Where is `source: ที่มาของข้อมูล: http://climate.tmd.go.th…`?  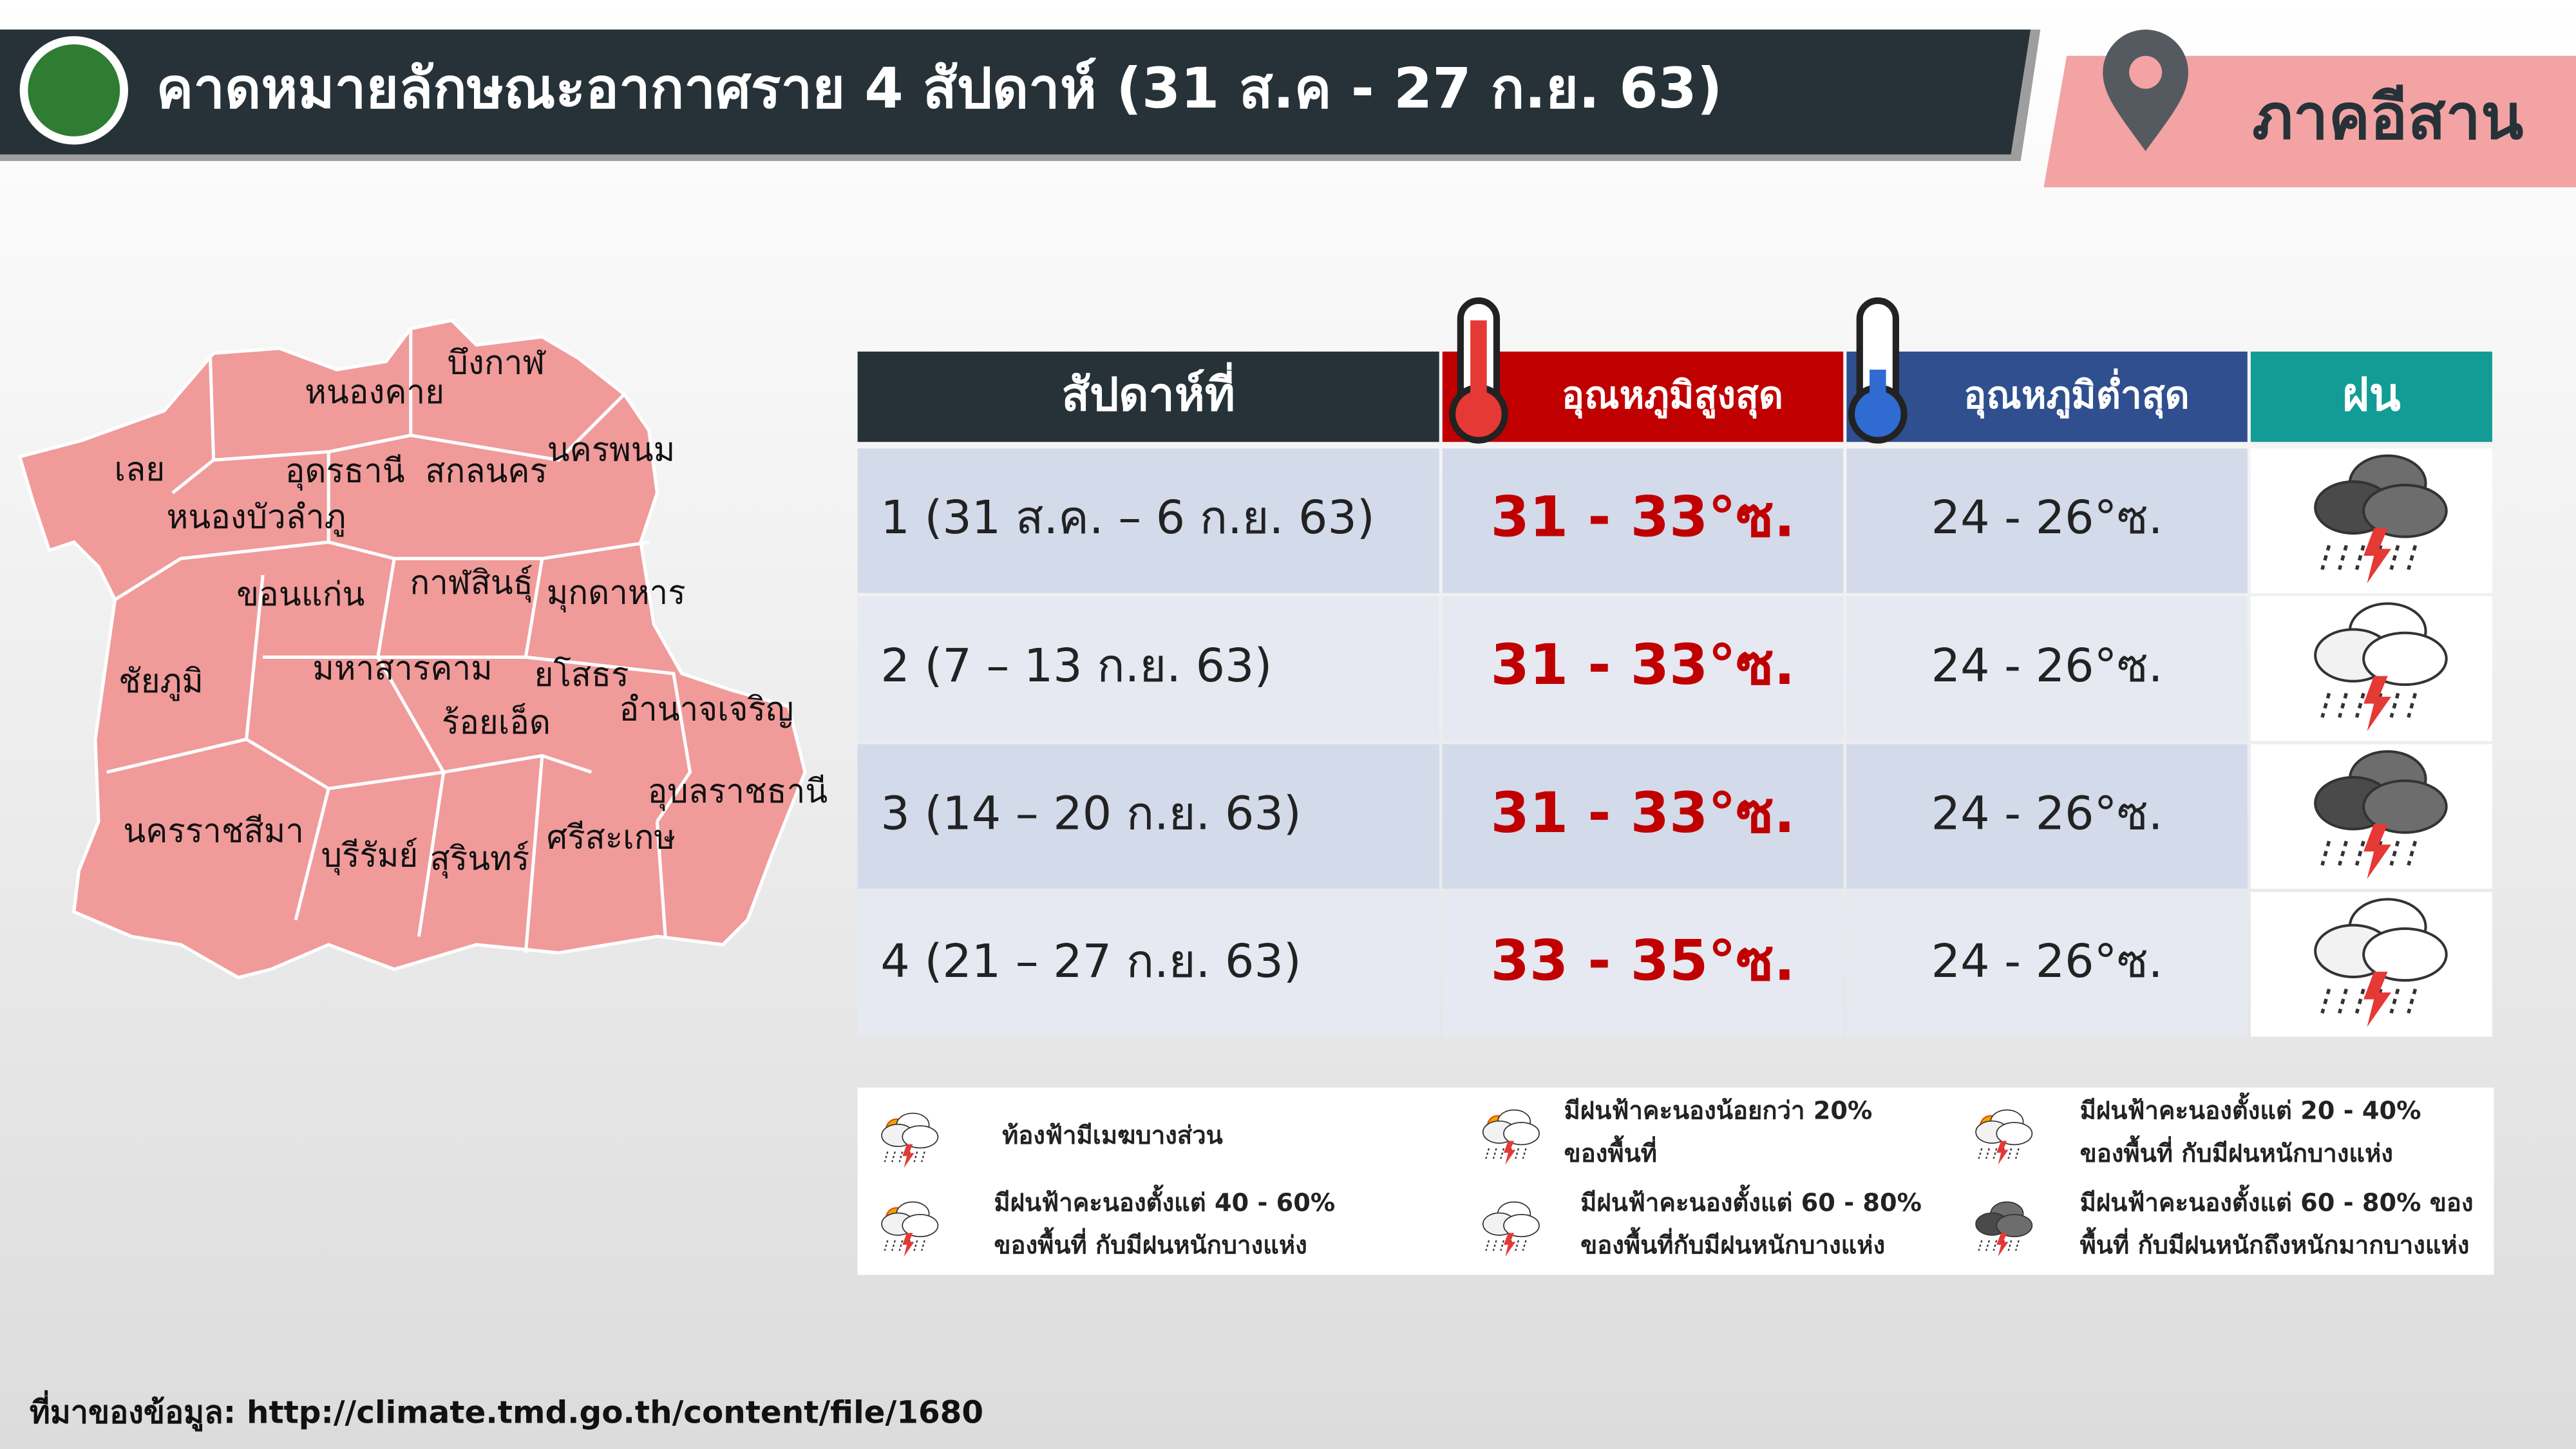
source: ที่มาของข้อมูล: http://climate.tmd.go.th… is located at coordinates (507, 1411).